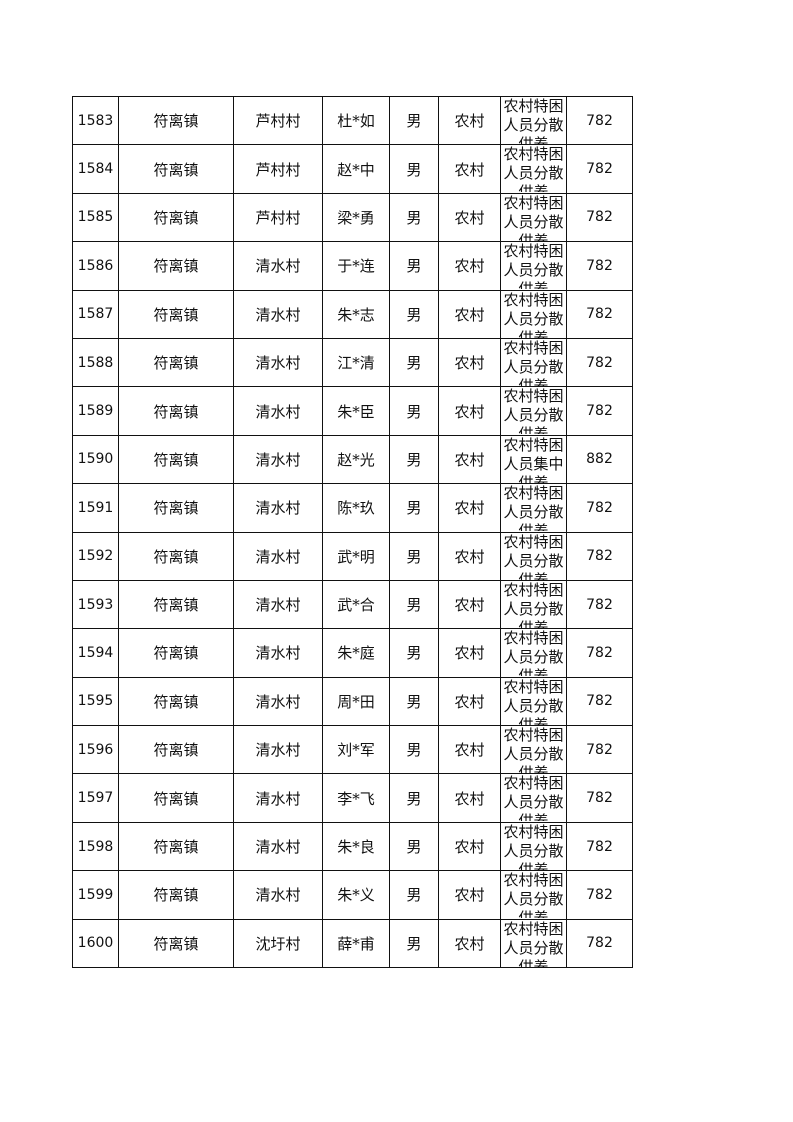  I want to click on cell-id: 1585, so click(95, 217).